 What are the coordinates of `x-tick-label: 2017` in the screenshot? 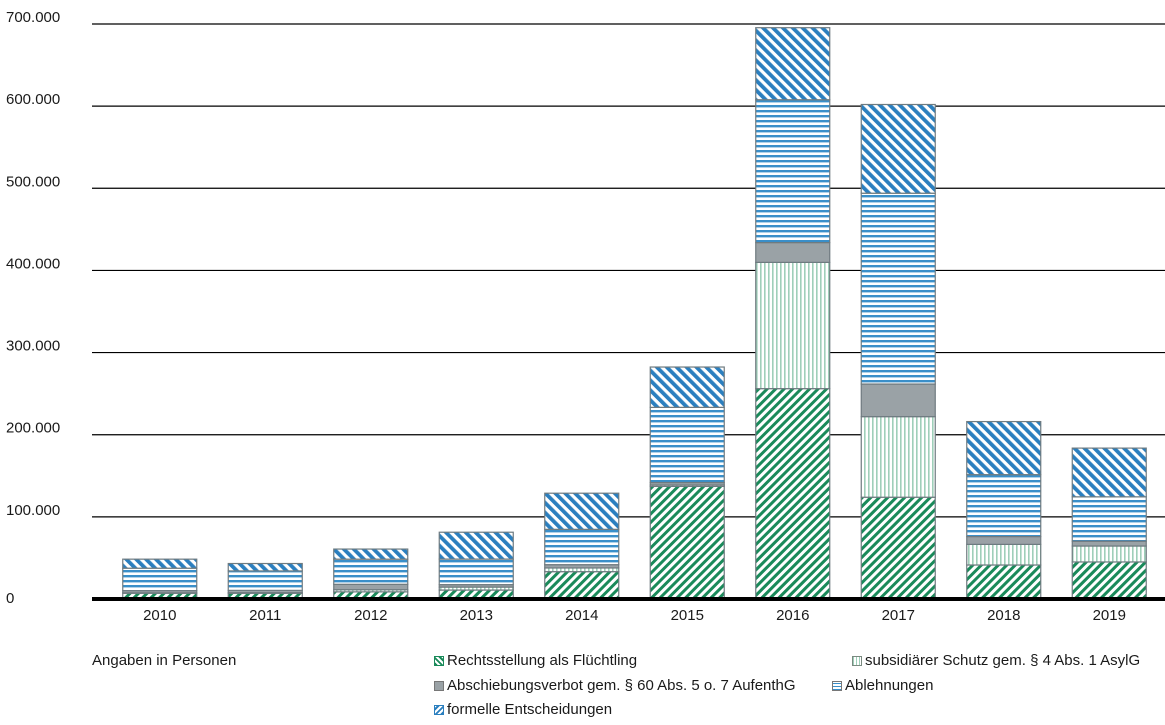 It's located at (898, 615).